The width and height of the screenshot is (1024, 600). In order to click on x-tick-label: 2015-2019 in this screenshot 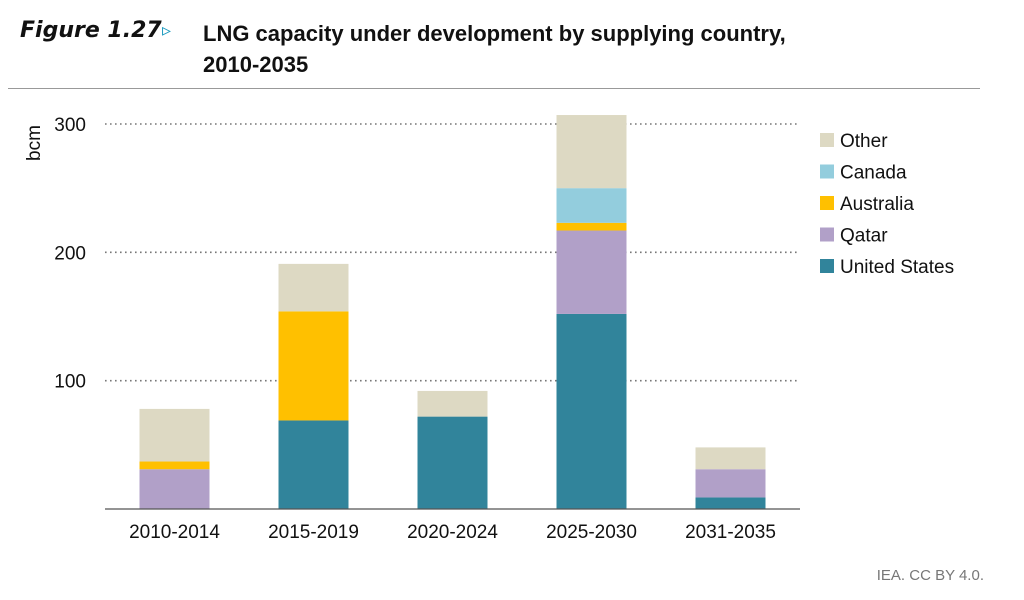, I will do `click(313, 532)`.